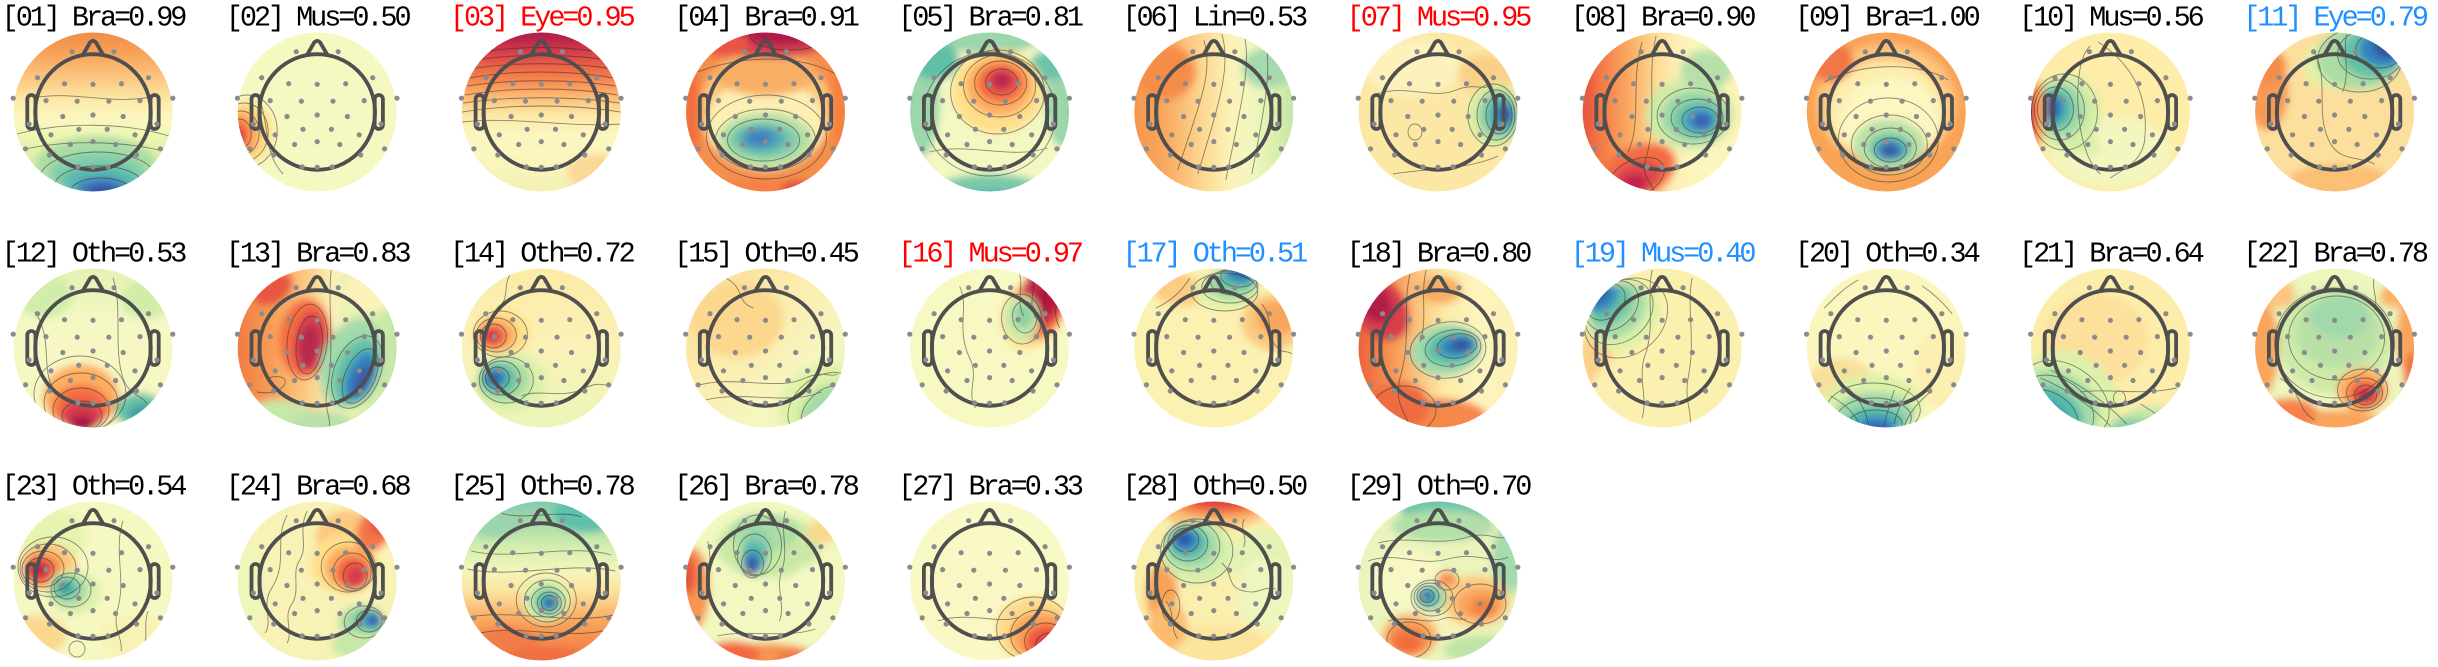 Image resolution: width=2438 pixels, height=667 pixels. What do you see at coordinates (2111, 18) in the screenshot?
I see `svg-text: [10] Mus=0.56` at bounding box center [2111, 18].